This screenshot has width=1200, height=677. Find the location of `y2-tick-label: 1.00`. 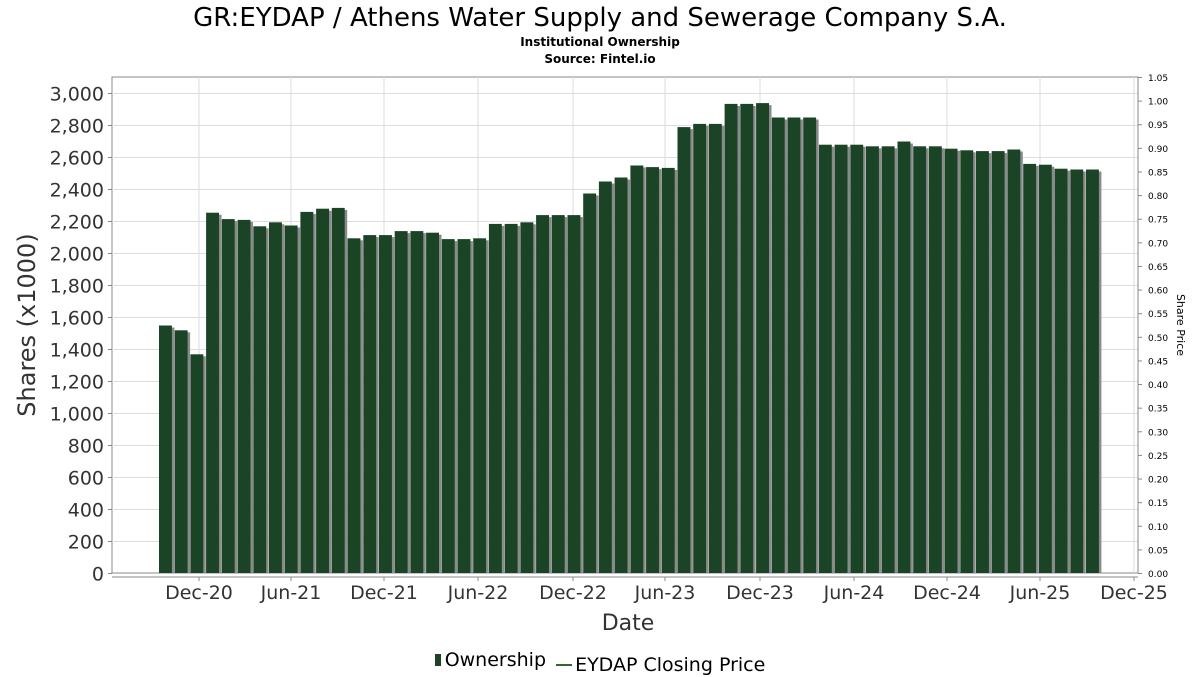

y2-tick-label: 1.00 is located at coordinates (1158, 103).